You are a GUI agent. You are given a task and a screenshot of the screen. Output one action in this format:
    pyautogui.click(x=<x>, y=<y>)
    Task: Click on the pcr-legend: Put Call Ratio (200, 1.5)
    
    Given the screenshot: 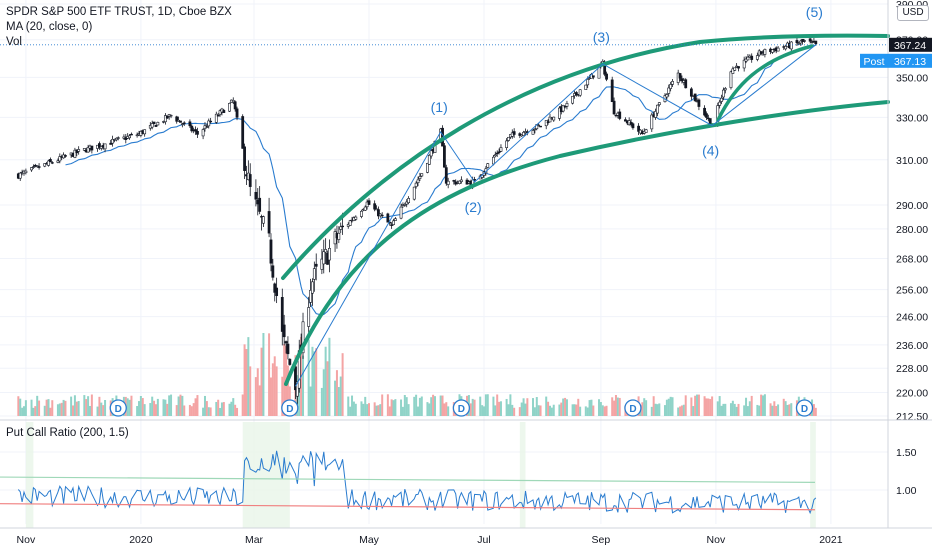 What is the action you would take?
    pyautogui.click(x=67, y=433)
    